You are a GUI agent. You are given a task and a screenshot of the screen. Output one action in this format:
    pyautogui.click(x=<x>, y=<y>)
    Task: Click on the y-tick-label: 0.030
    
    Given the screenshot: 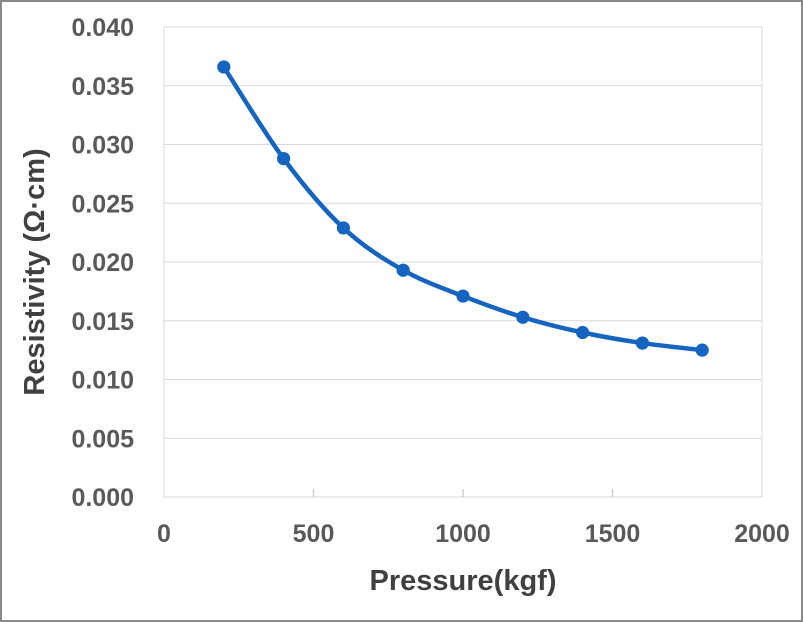 What is the action you would take?
    pyautogui.click(x=102, y=146)
    